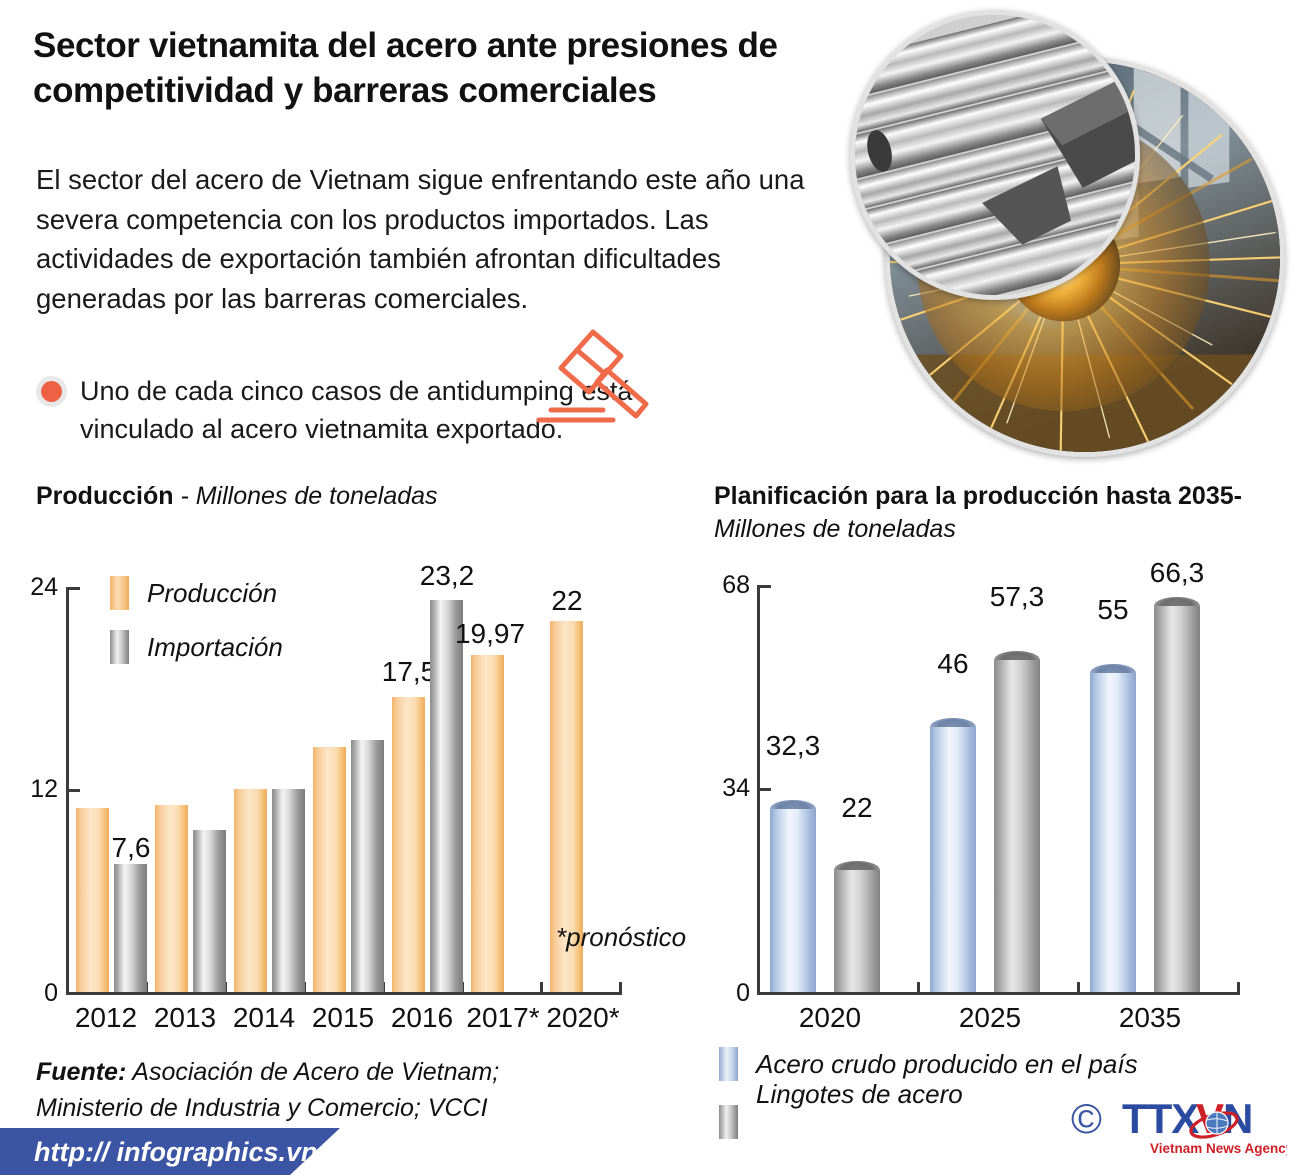  I want to click on x-label-2013: 2013, so click(185, 1017).